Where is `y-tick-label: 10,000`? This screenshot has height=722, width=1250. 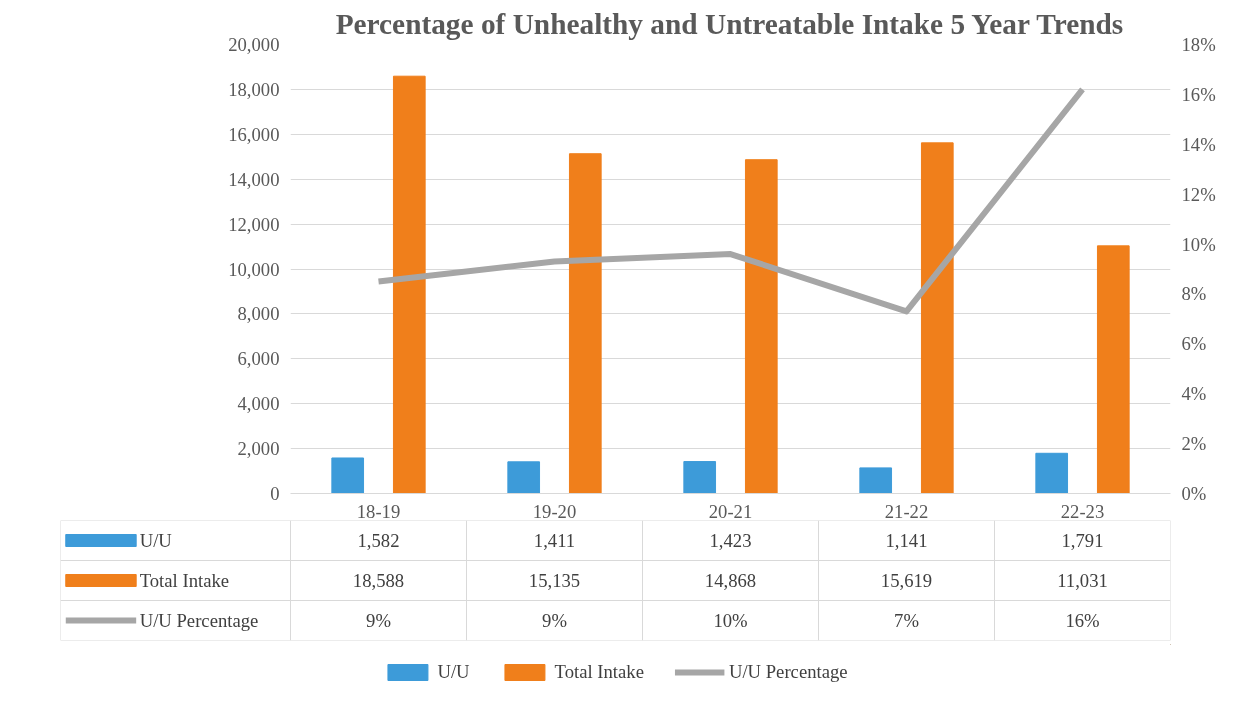
y-tick-label: 10,000 is located at coordinates (254, 269).